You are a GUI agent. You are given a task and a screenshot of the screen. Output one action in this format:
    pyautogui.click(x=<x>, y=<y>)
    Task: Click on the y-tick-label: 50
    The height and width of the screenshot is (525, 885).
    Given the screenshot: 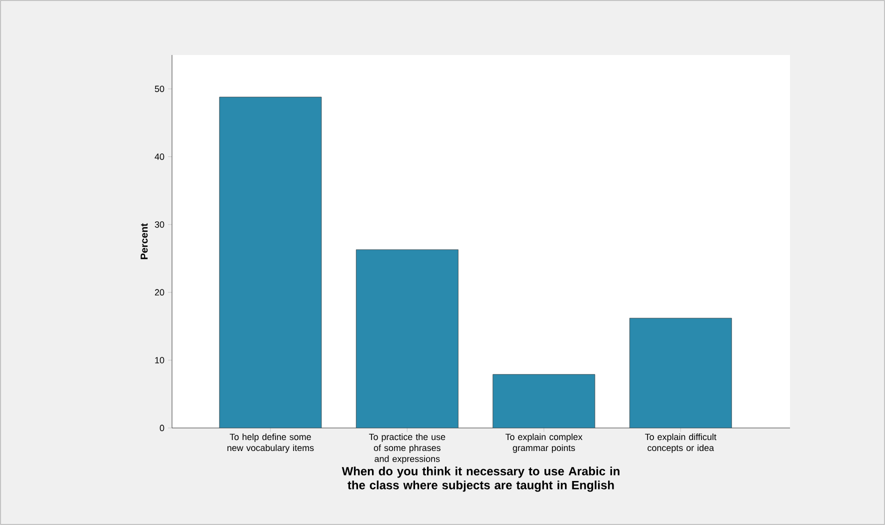 What is the action you would take?
    pyautogui.click(x=159, y=89)
    